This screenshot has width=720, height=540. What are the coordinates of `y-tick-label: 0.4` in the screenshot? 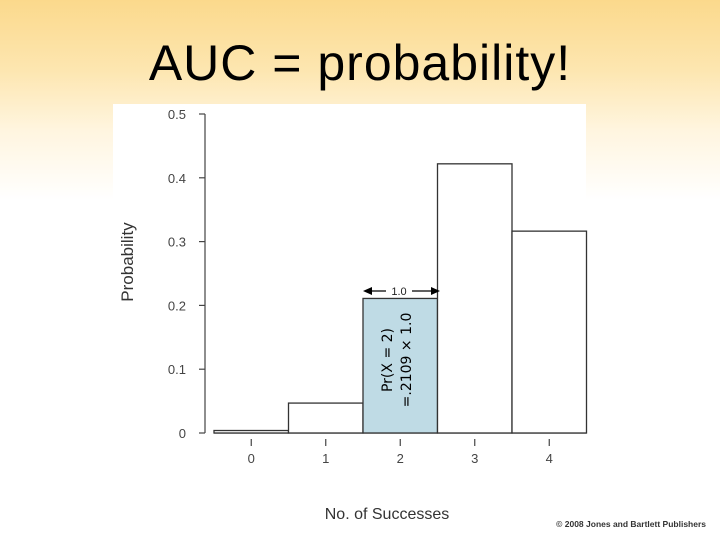 It's located at (177, 178).